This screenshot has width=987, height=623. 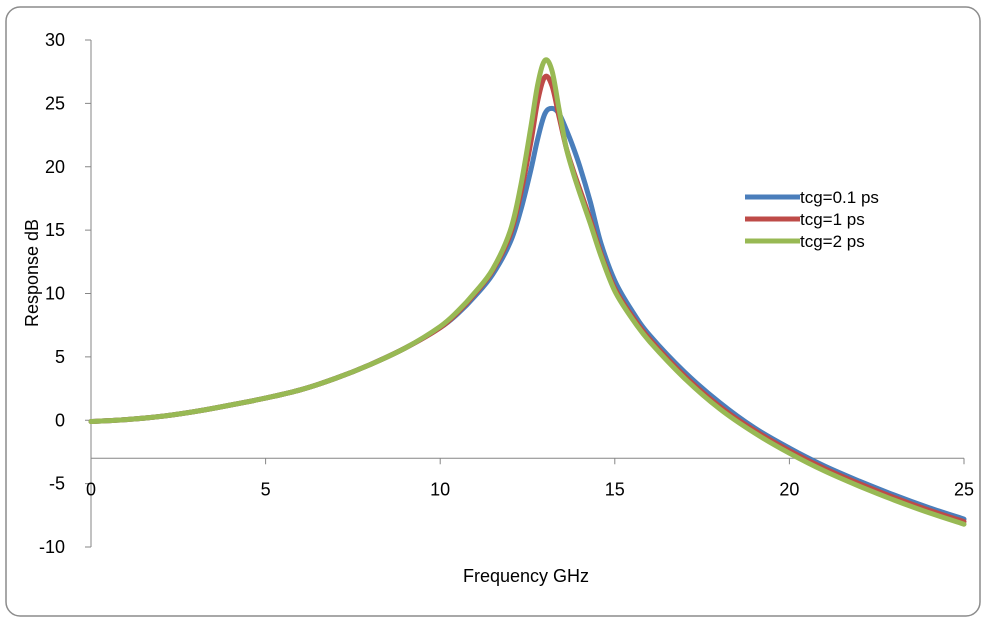 I want to click on x-tick-label: 20, so click(x=789, y=489).